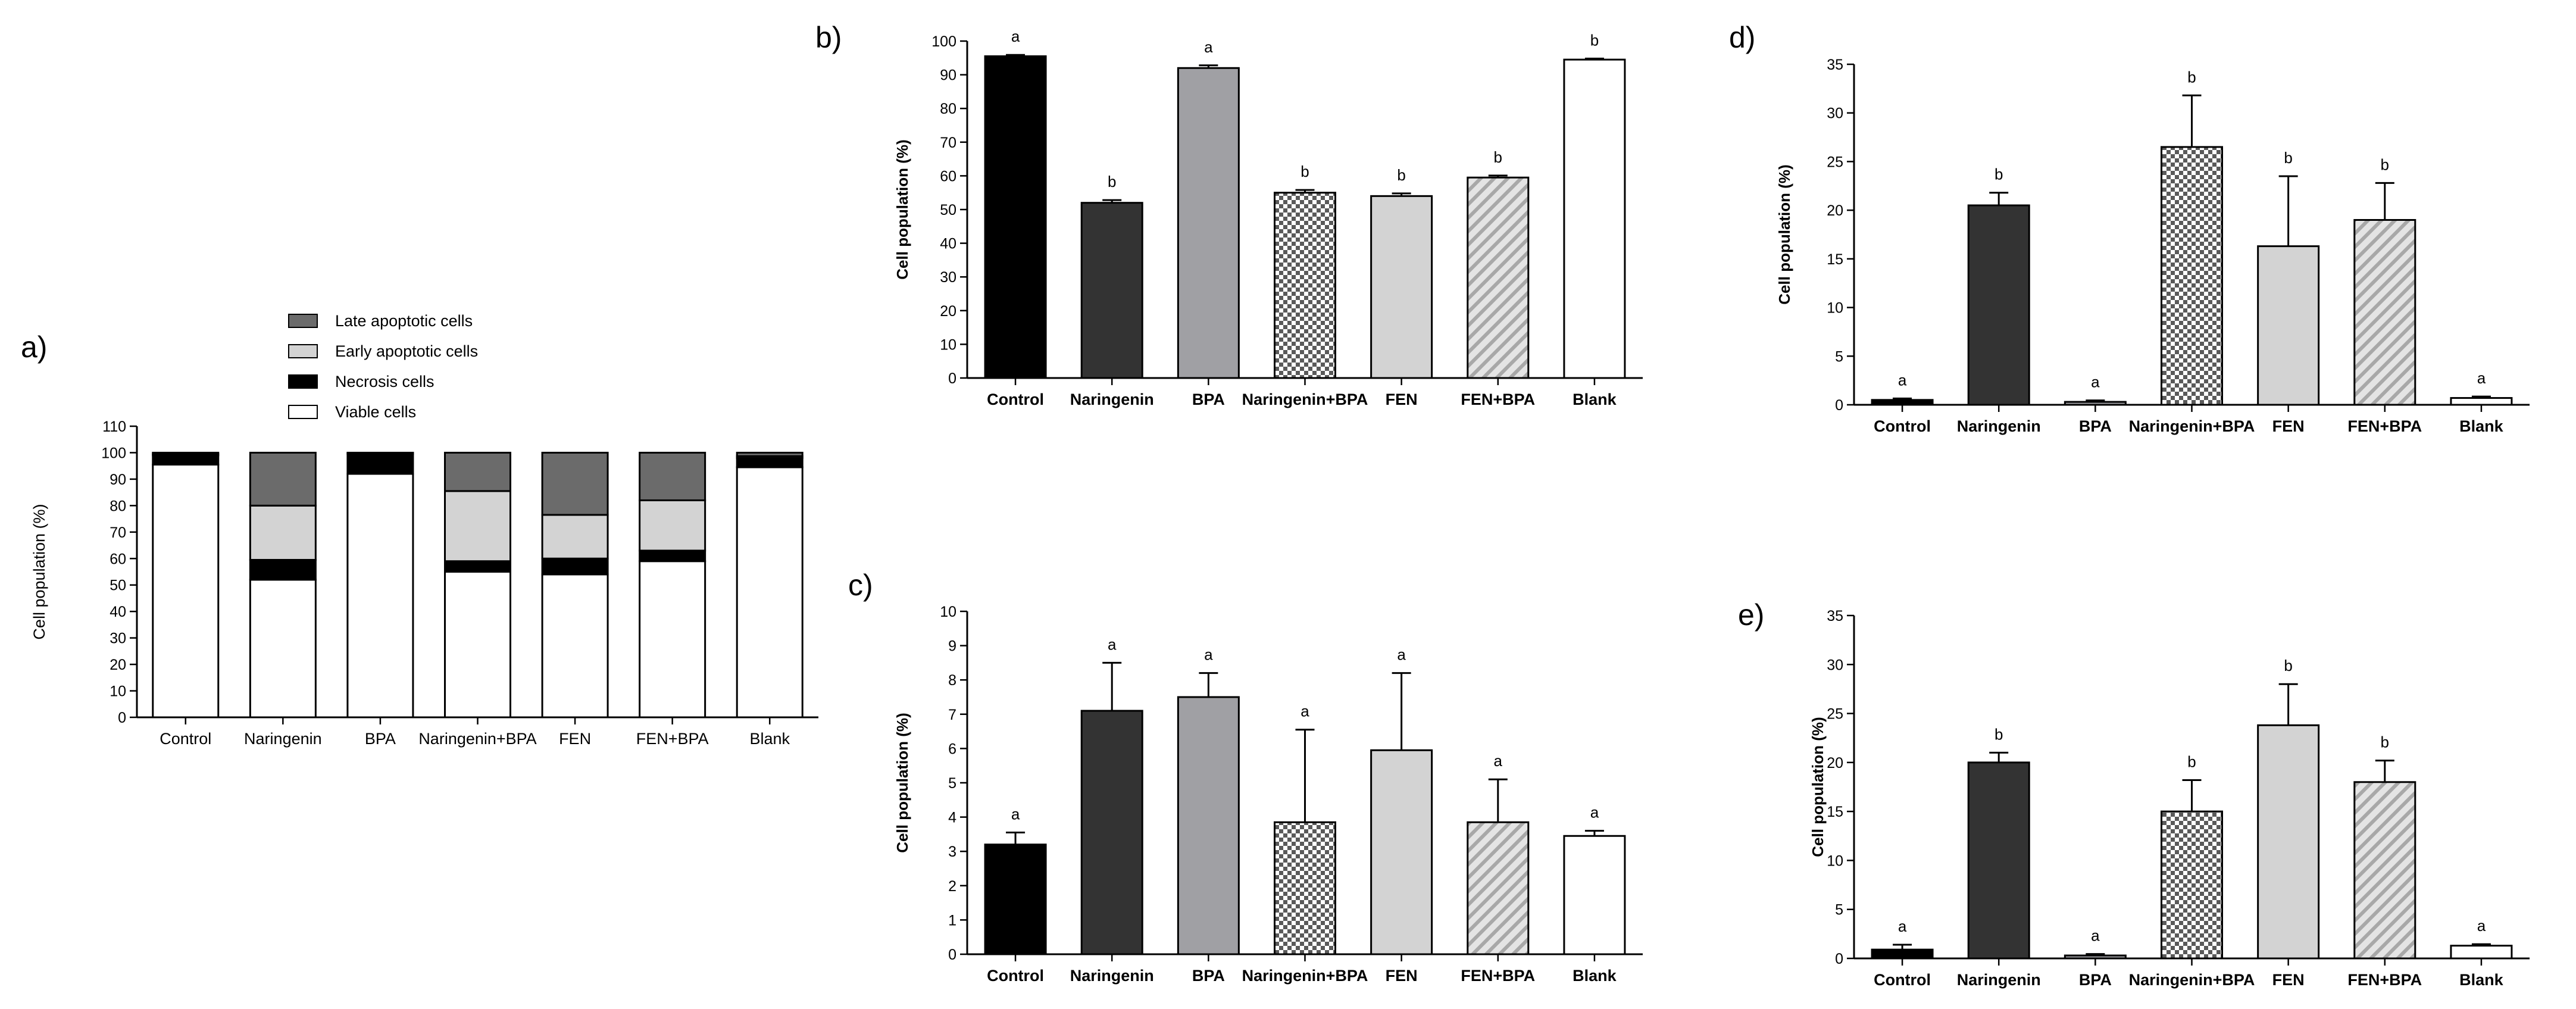 This screenshot has width=2576, height=1009. Describe the element at coordinates (952, 715) in the screenshot. I see `y-tick-label: 7` at that location.